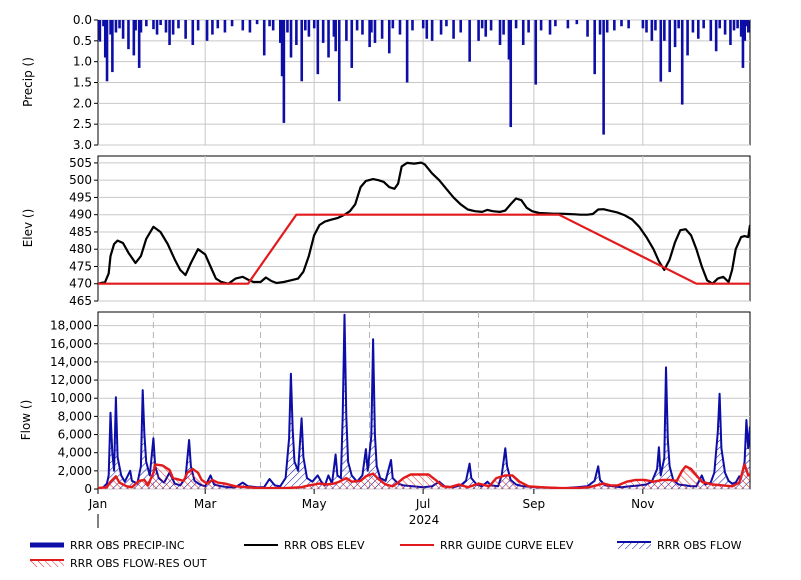  I want to click on flow-tick-label: 2,000, so click(75, 471).